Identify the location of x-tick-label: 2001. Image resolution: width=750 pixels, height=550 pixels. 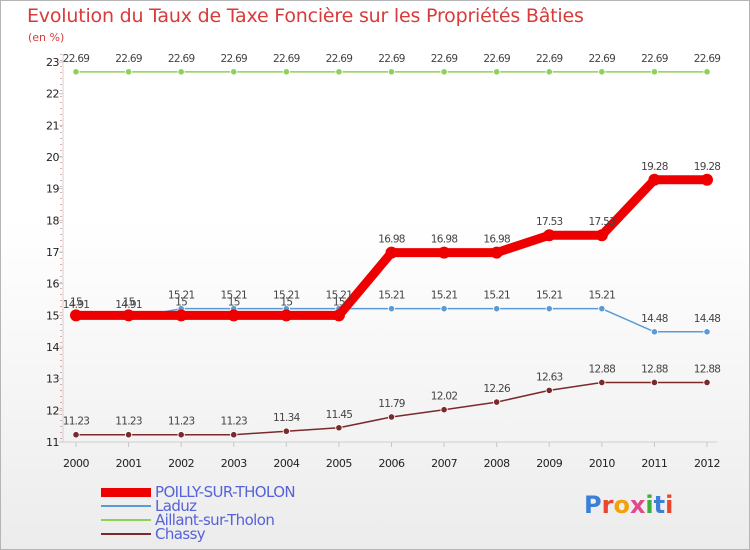
(129, 463).